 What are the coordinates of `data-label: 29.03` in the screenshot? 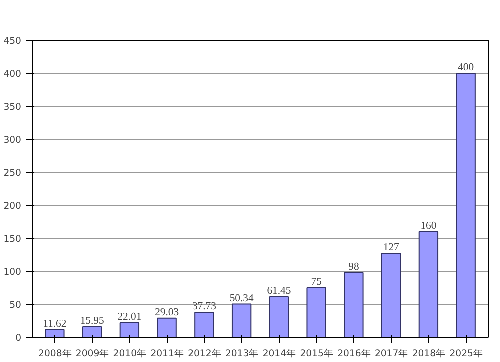 It's located at (167, 312).